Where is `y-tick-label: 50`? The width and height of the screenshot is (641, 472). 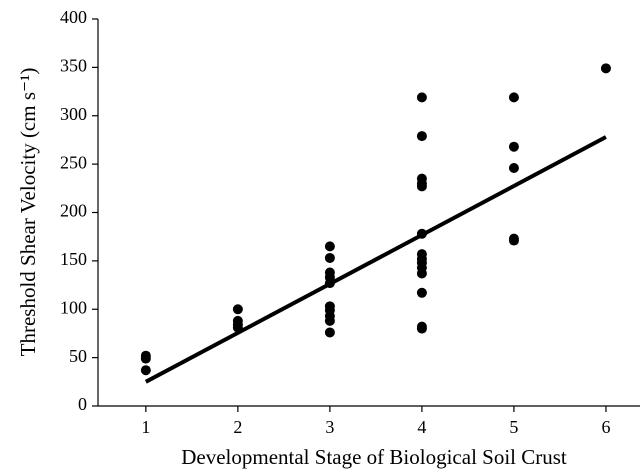 y-tick-label: 50 is located at coordinates (78, 356).